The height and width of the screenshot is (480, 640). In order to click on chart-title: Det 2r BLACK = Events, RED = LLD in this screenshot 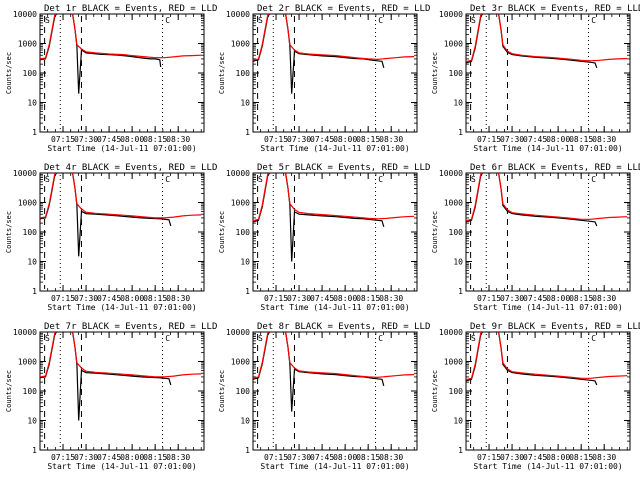, I will do `click(343, 9)`.